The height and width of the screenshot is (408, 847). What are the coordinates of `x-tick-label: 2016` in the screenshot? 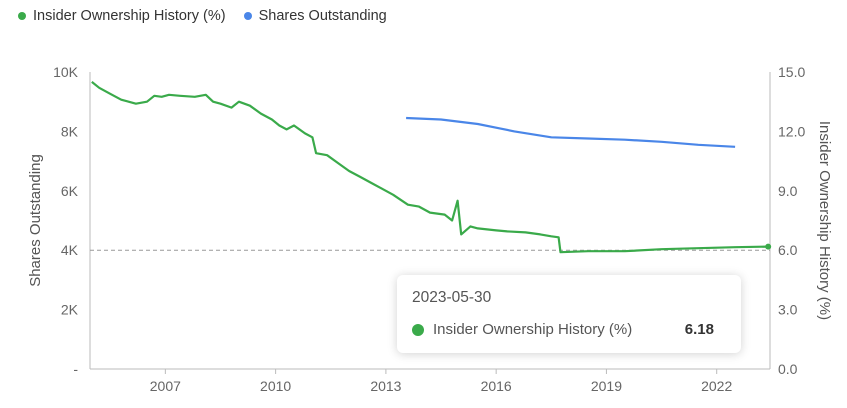 It's located at (496, 386).